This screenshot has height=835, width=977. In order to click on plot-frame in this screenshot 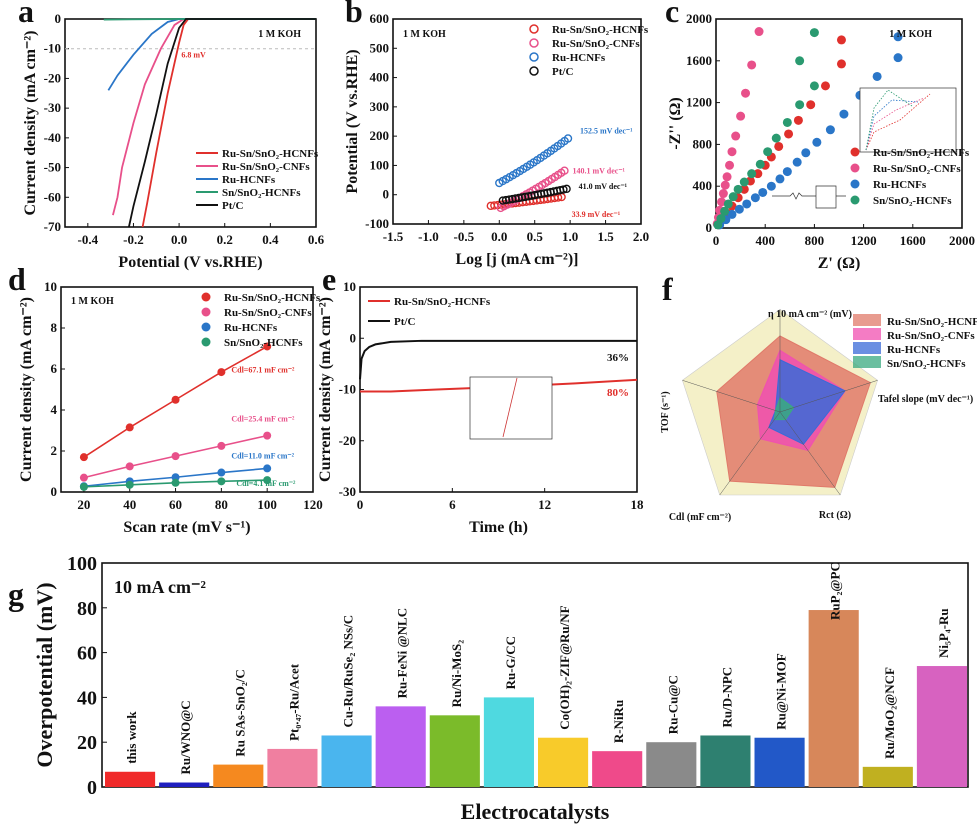, I will do `click(839, 123)`.